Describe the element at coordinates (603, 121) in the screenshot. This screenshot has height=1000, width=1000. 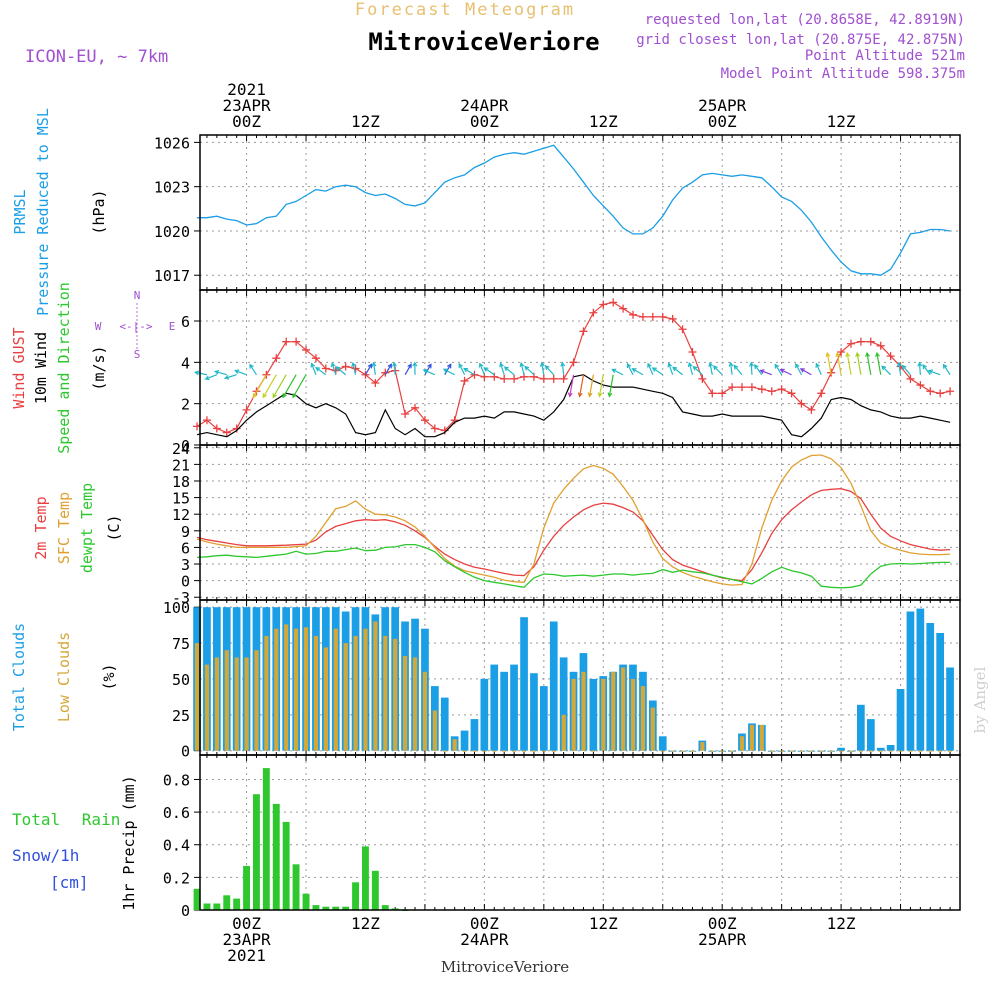
I see `top-time-label: 12Z` at that location.